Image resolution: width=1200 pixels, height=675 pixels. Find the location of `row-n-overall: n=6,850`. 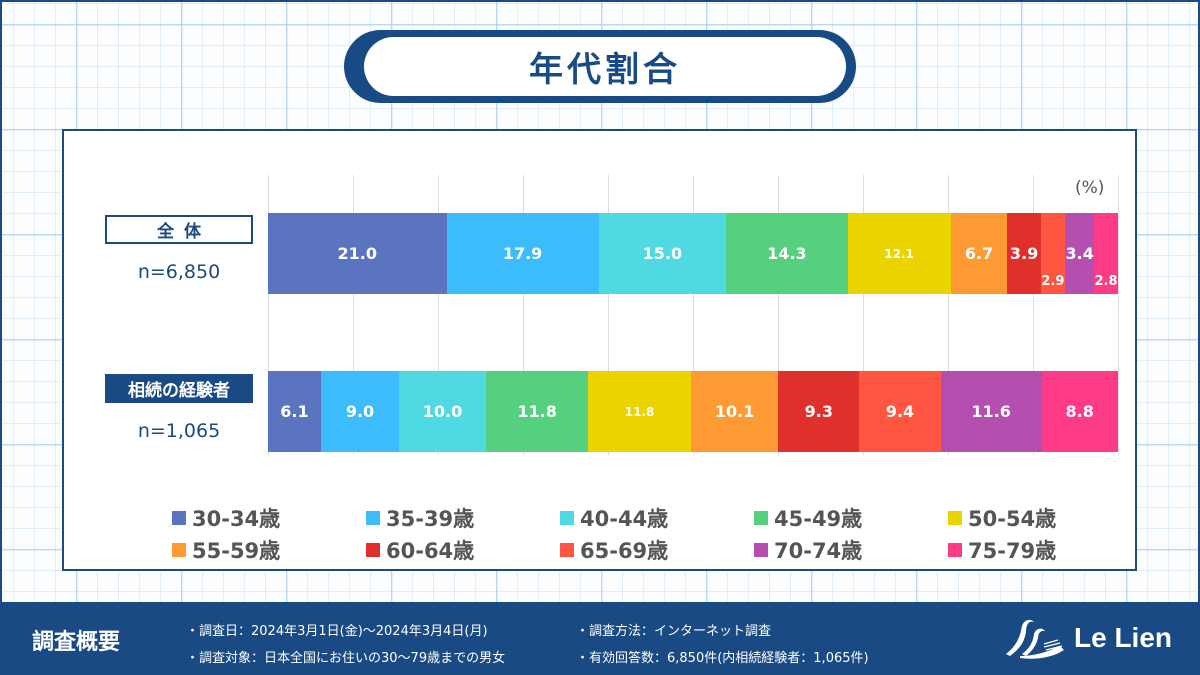

row-n-overall: n=6,850 is located at coordinates (179, 272).